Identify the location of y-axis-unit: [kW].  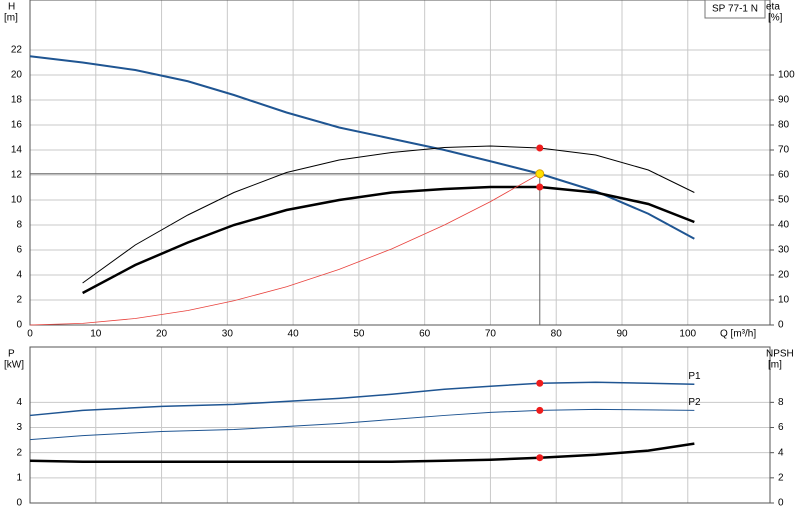
(14, 365).